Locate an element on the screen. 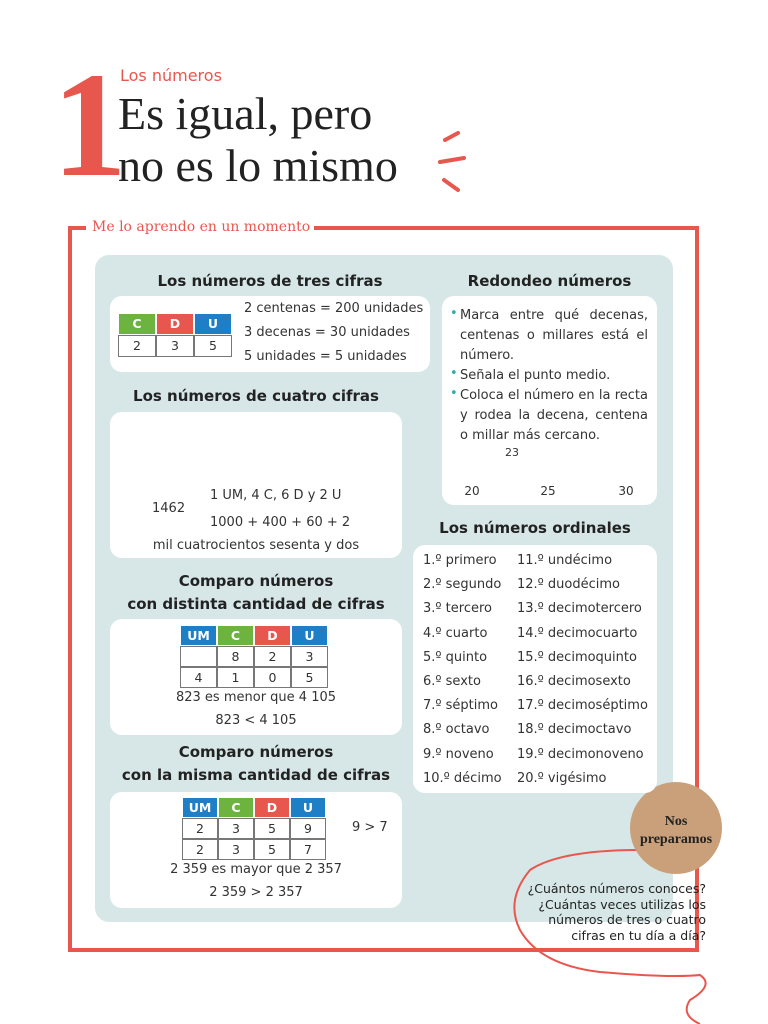 This screenshot has height=1024, width=768. table-cell: 8 is located at coordinates (235, 656).